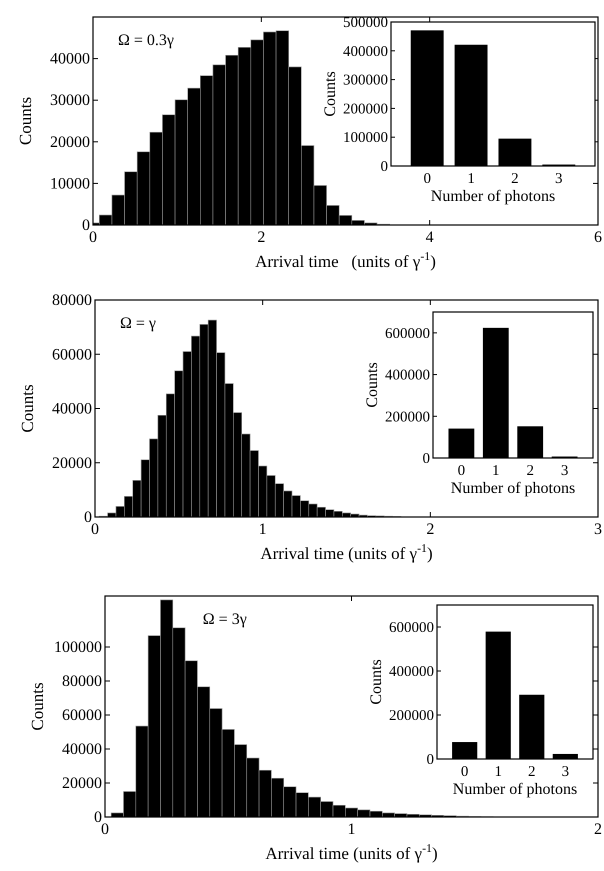 The width and height of the screenshot is (604, 871). What do you see at coordinates (365, 23) in the screenshot?
I see `y-tick-label: 500000` at bounding box center [365, 23].